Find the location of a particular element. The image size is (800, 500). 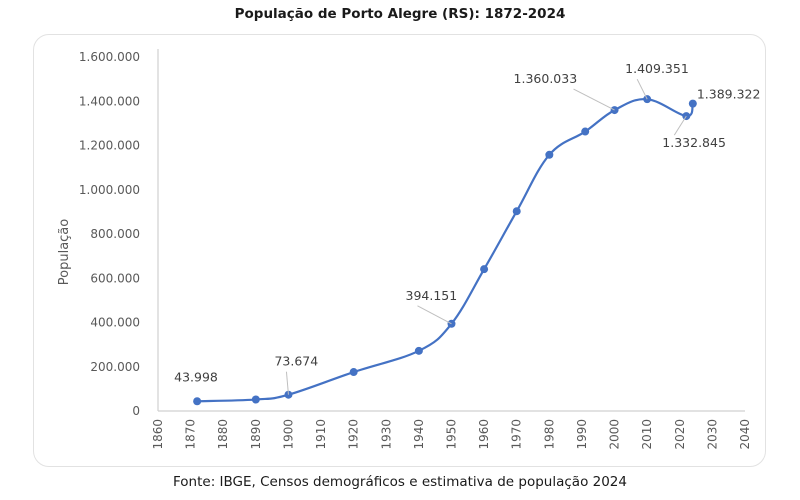

data-label: 1.332.845 is located at coordinates (694, 142).